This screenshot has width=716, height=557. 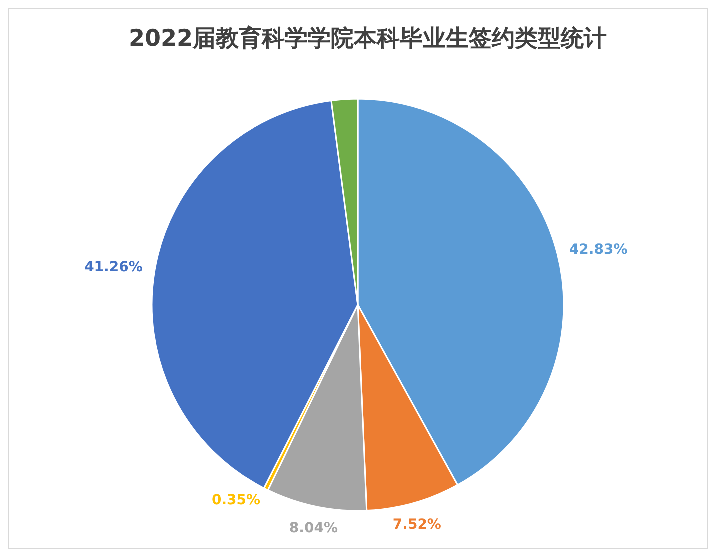 What do you see at coordinates (236, 500) in the screenshot?
I see `data-label: 0.35%` at bounding box center [236, 500].